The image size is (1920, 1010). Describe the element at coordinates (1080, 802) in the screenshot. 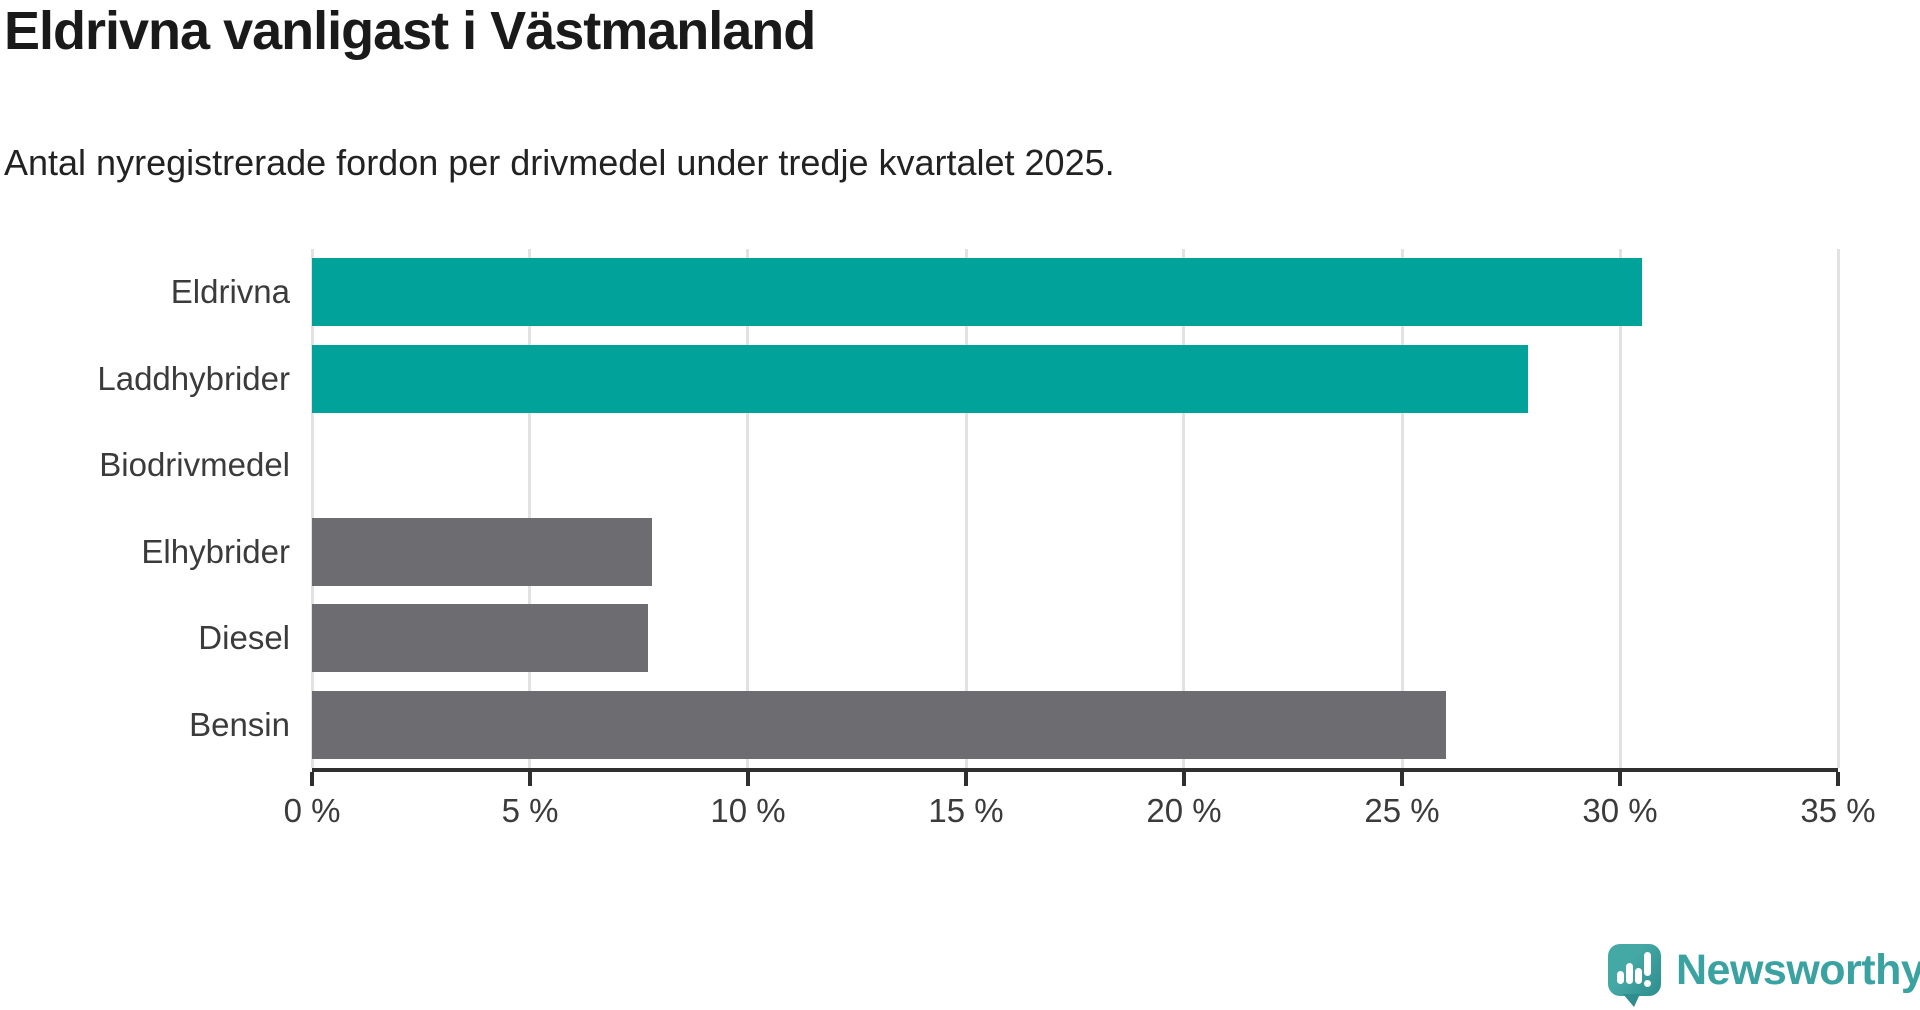

I see `x-axis: 0 % 5 % 10 % 15 % 20 % 25 % 30 % 35 %` at that location.